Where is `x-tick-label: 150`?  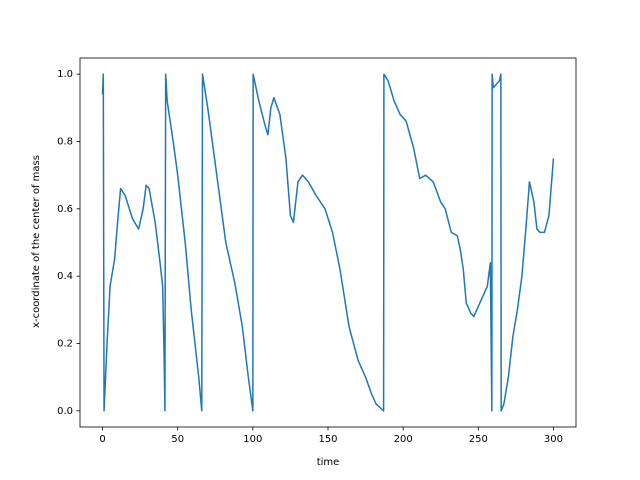
x-tick-label: 150 is located at coordinates (327, 439).